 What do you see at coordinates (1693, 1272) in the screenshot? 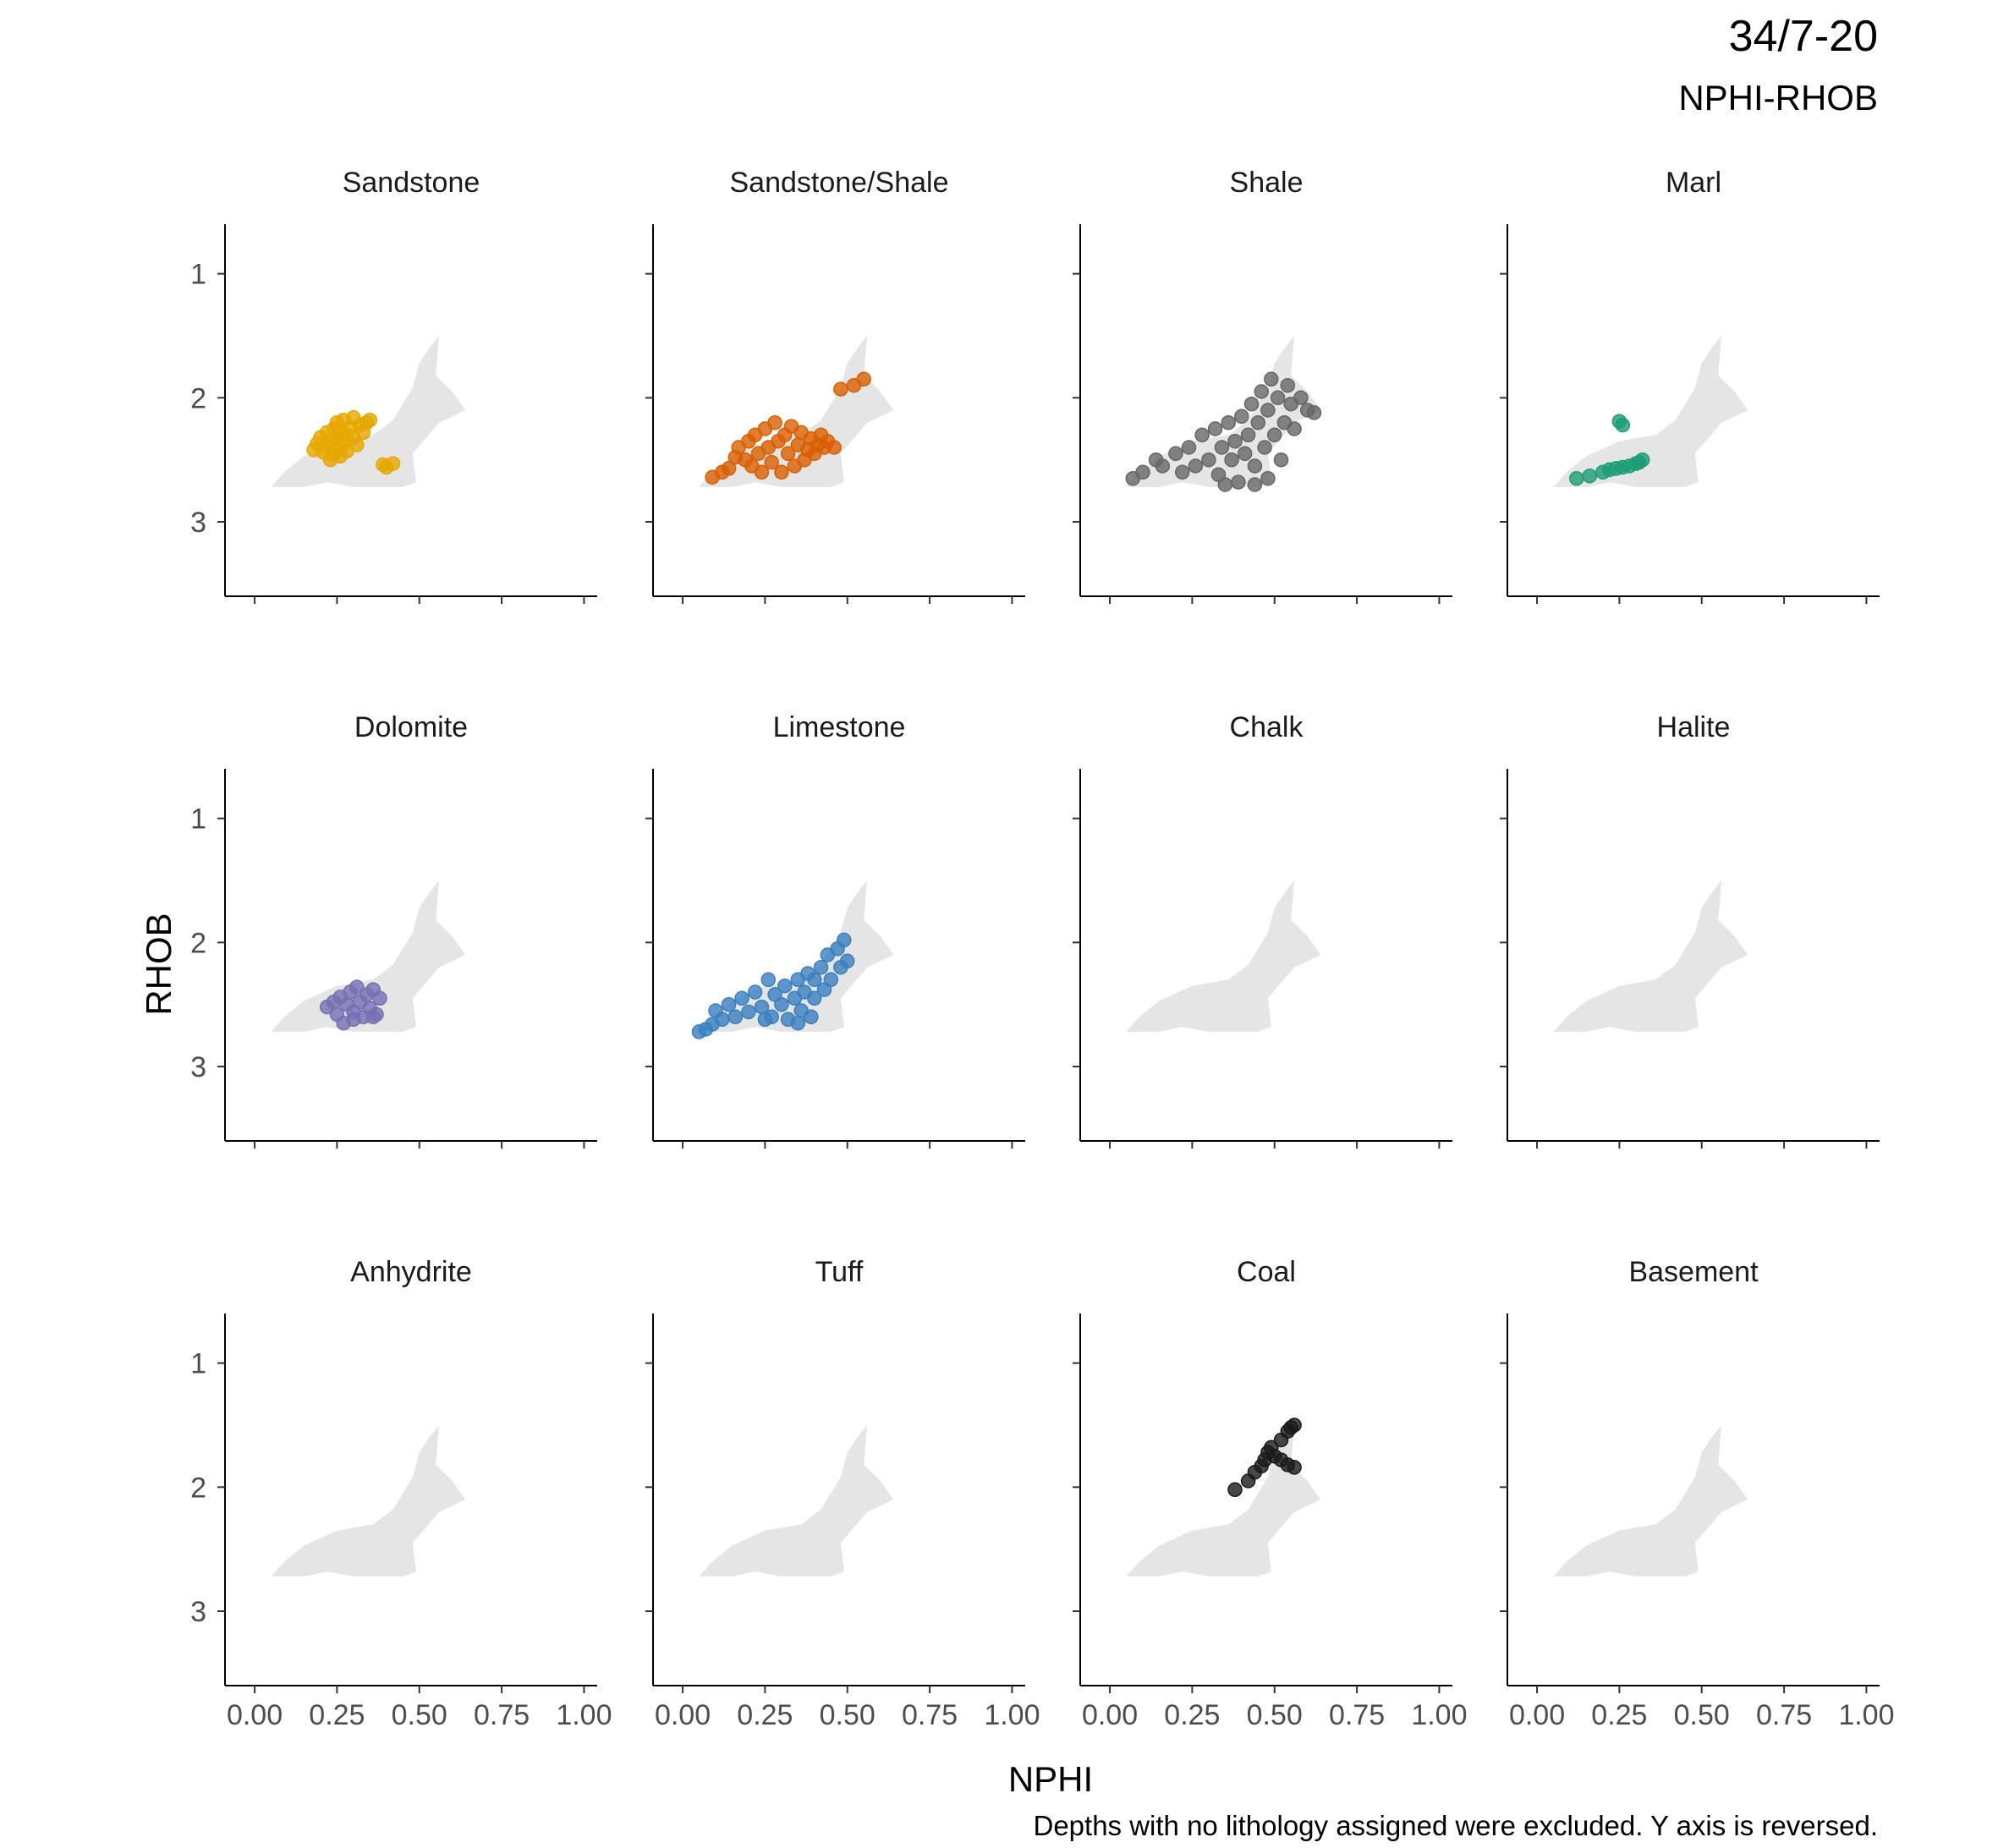
I see `facet-label: Basement` at bounding box center [1693, 1272].